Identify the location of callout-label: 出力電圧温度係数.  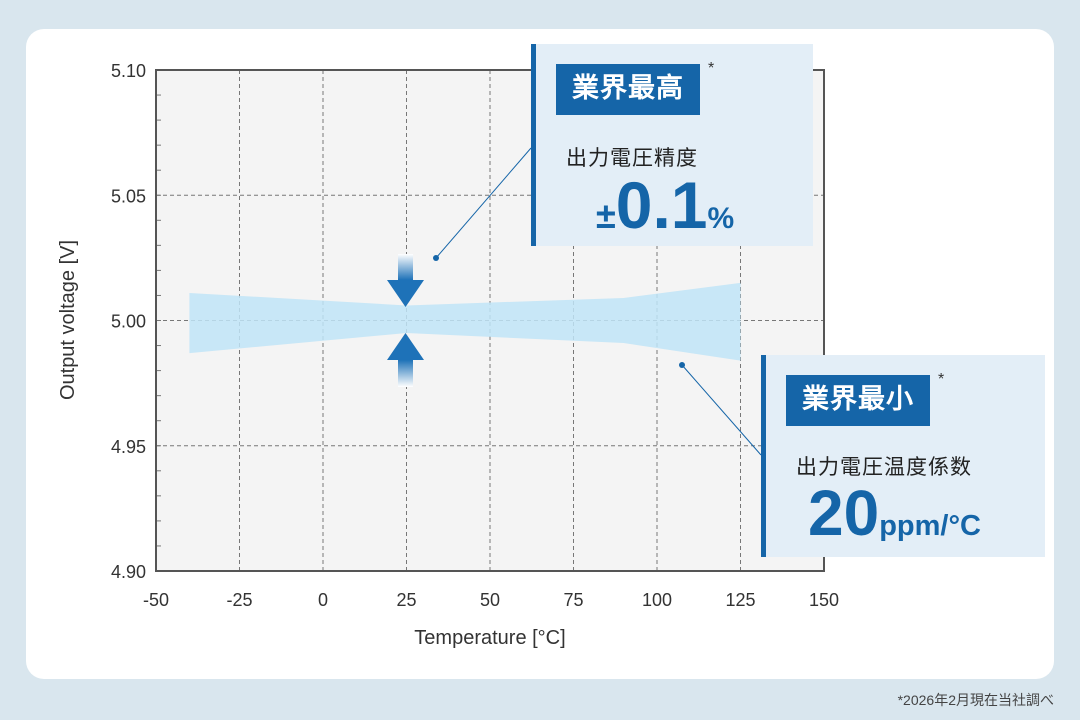
(884, 467).